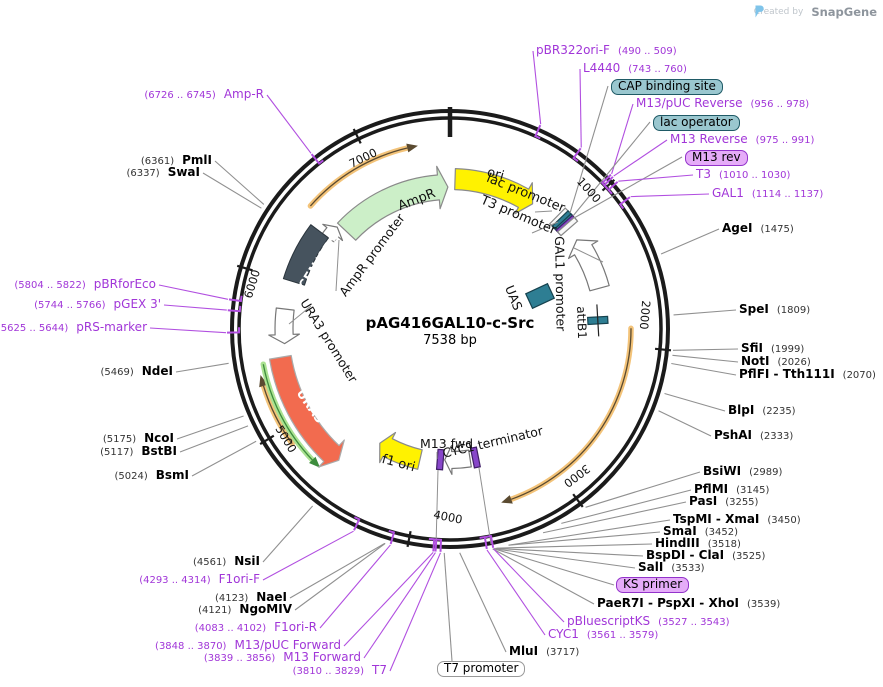 This screenshot has height=687, width=883. I want to click on feature-ura3-promoter, so click(284, 326).